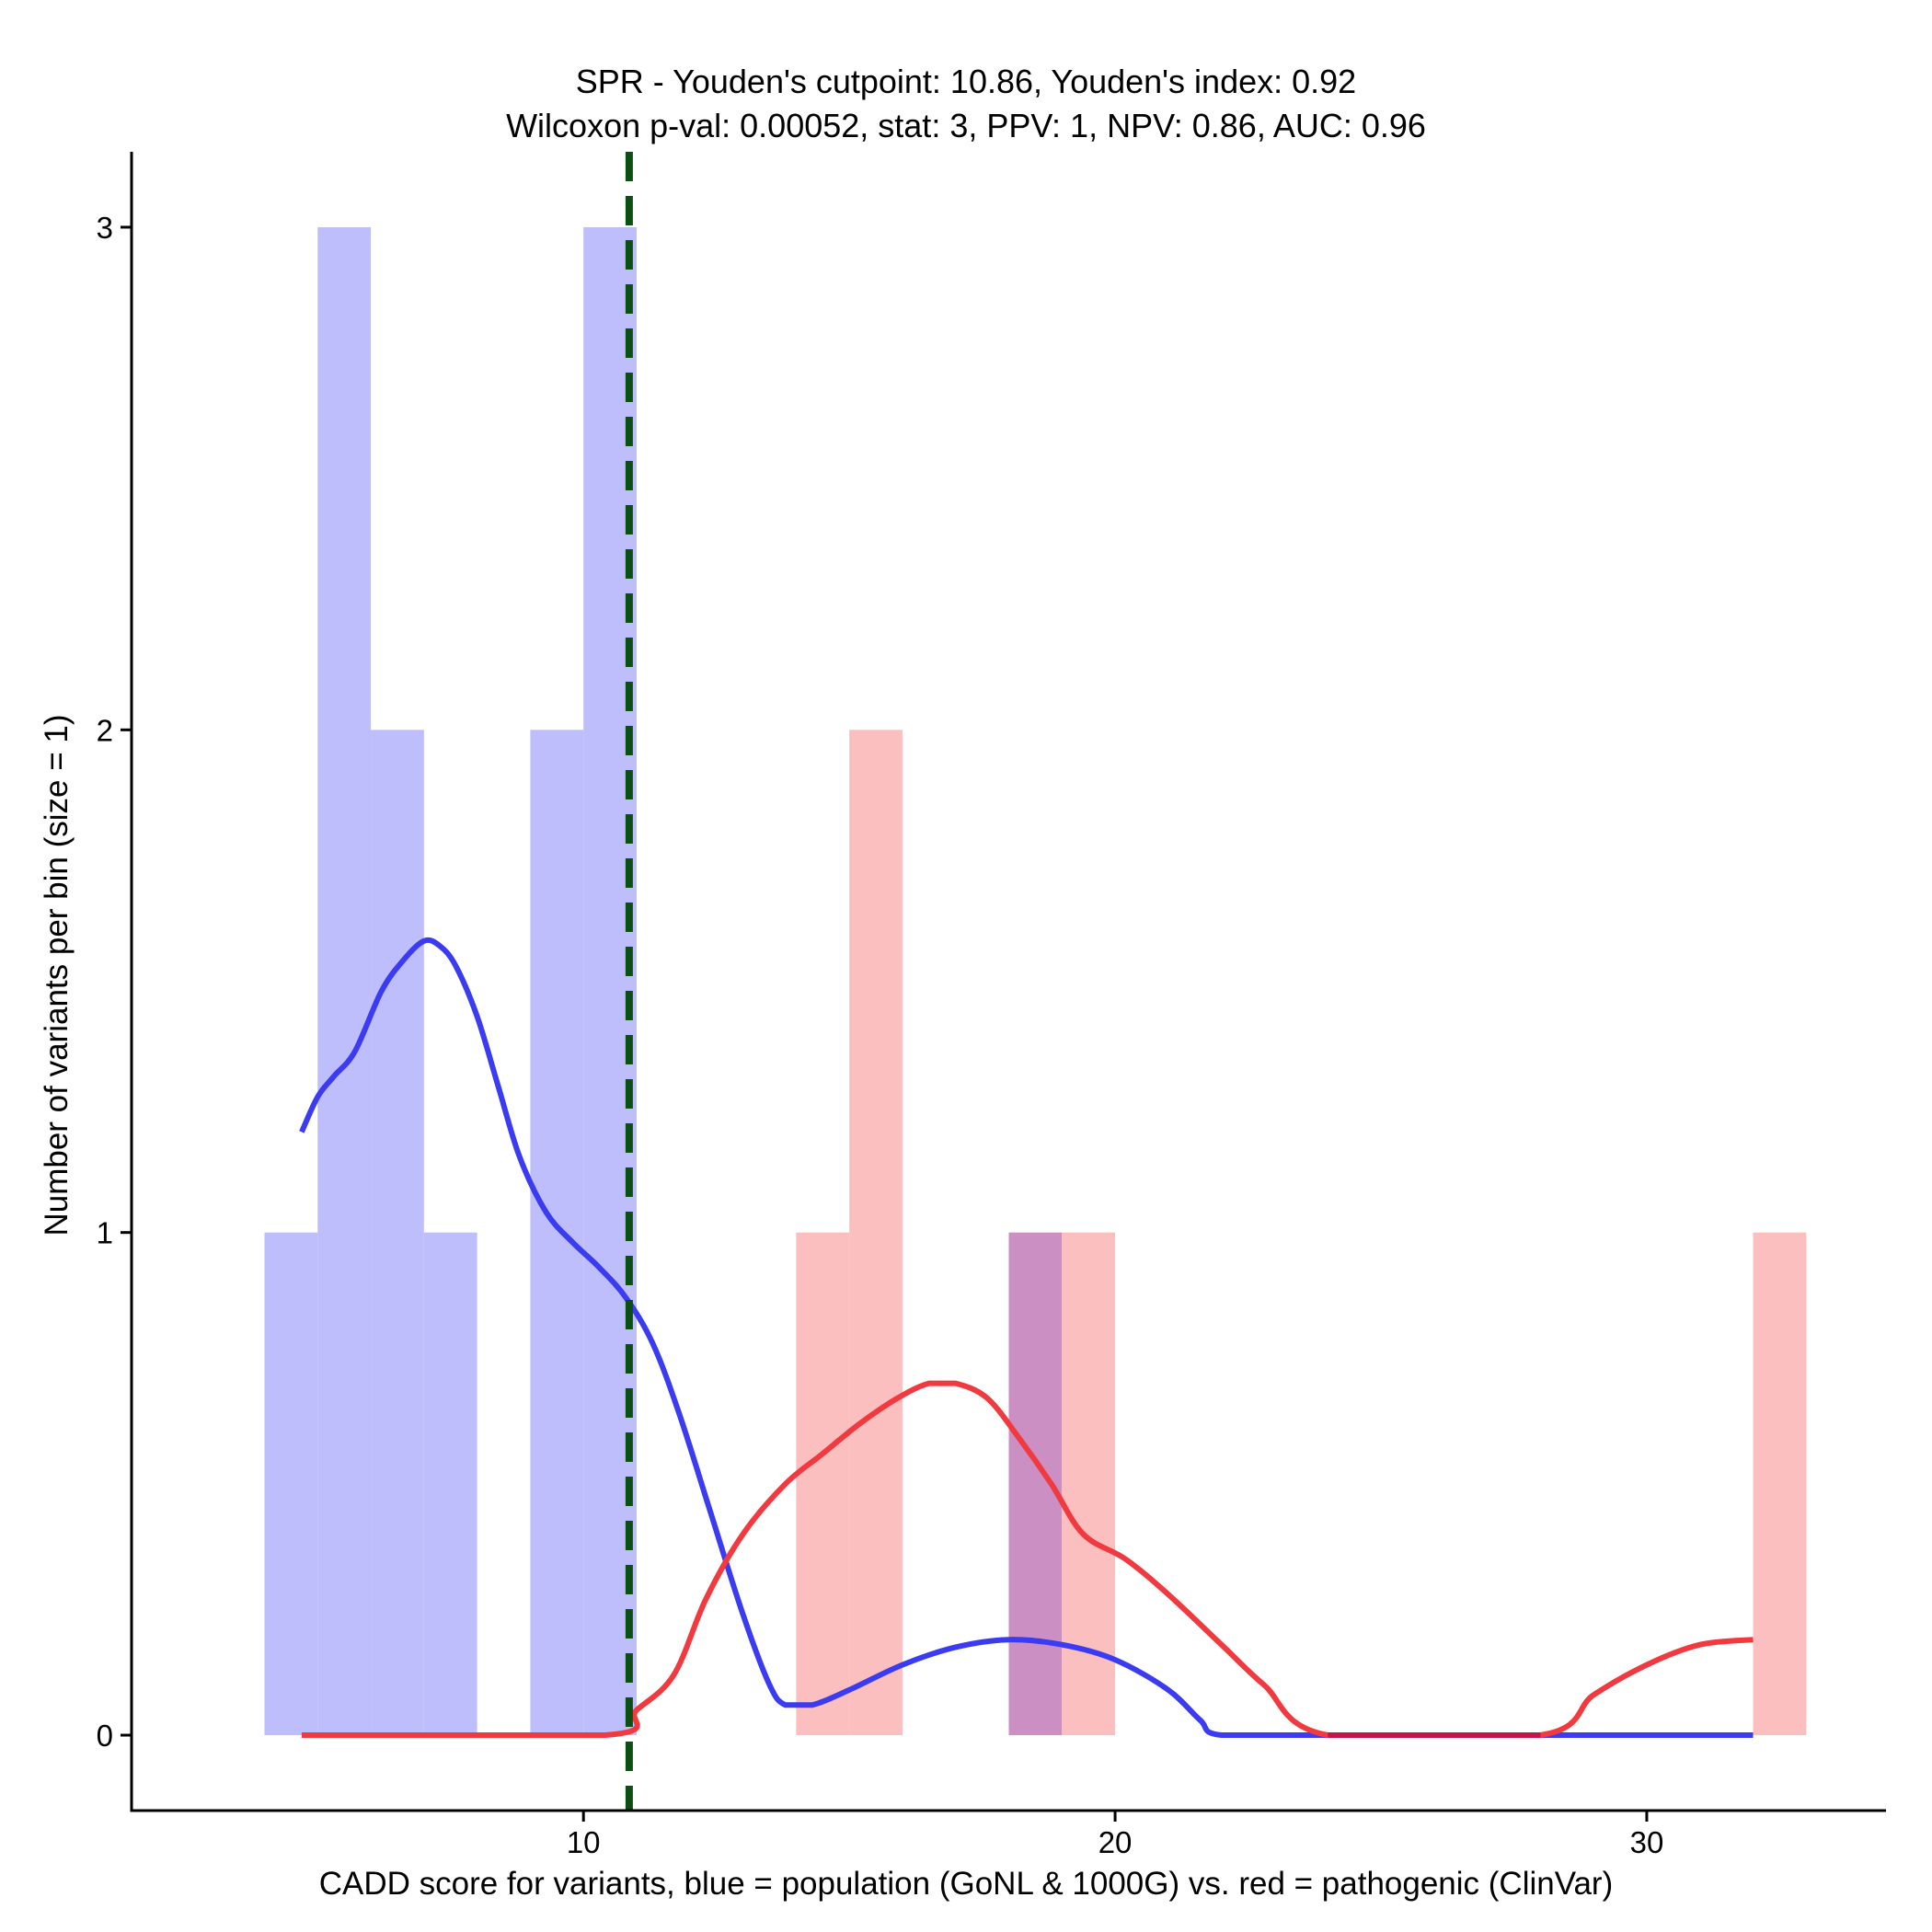 The image size is (1932, 1932). What do you see at coordinates (57, 975) in the screenshot?
I see `y-axis-label: Number of variants per bin (size = 1)` at bounding box center [57, 975].